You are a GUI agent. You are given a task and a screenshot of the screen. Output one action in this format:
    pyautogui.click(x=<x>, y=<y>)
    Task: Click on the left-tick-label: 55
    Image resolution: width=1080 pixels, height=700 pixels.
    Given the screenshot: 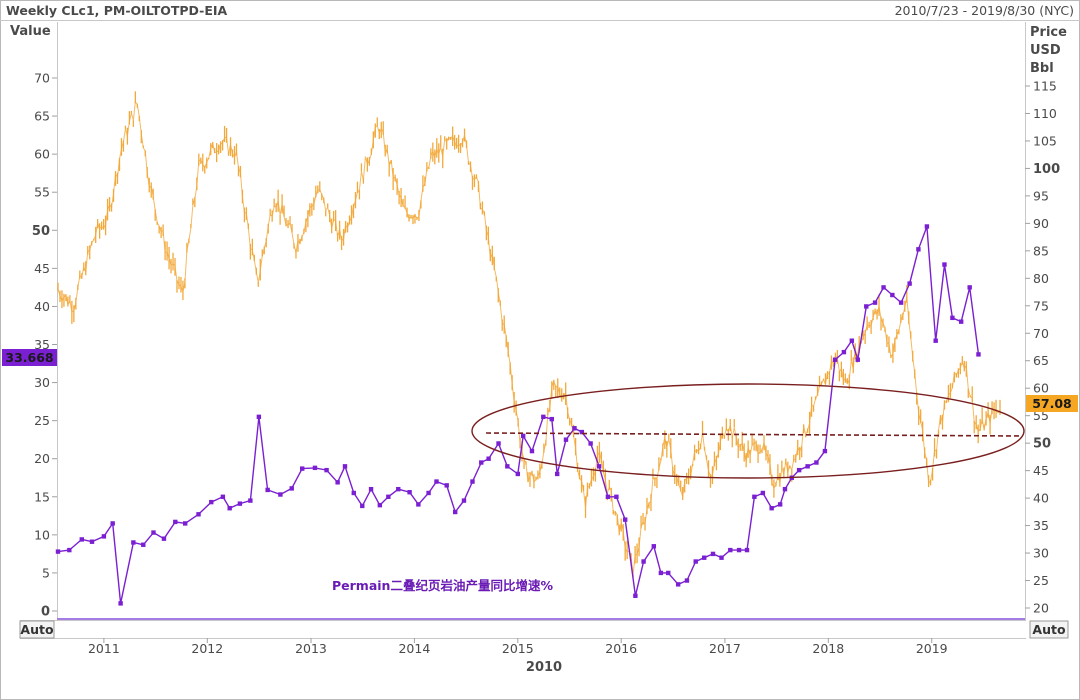 What is the action you would take?
    pyautogui.click(x=42, y=192)
    